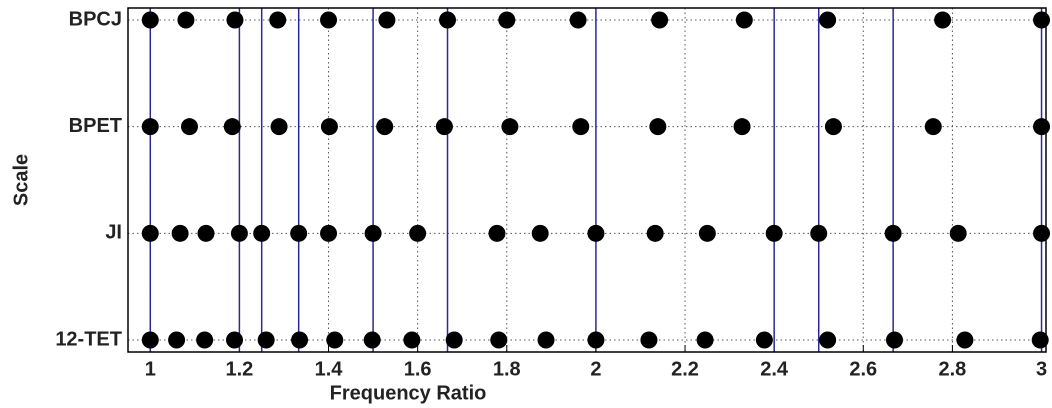  Describe the element at coordinates (1041, 369) in the screenshot. I see `x-tick-label: 3` at that location.